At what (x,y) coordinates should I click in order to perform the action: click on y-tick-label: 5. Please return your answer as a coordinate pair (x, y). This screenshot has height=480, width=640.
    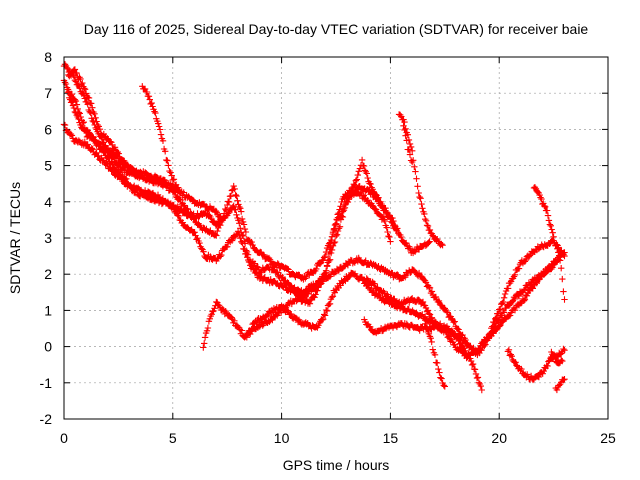
    Looking at the image, I should click on (48, 166).